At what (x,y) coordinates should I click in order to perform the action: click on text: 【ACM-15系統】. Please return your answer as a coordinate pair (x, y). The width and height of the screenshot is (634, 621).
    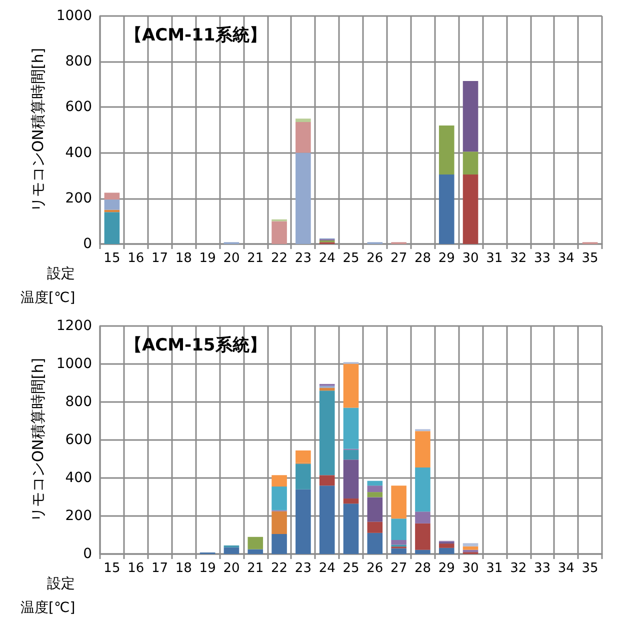
    Looking at the image, I should click on (195, 346).